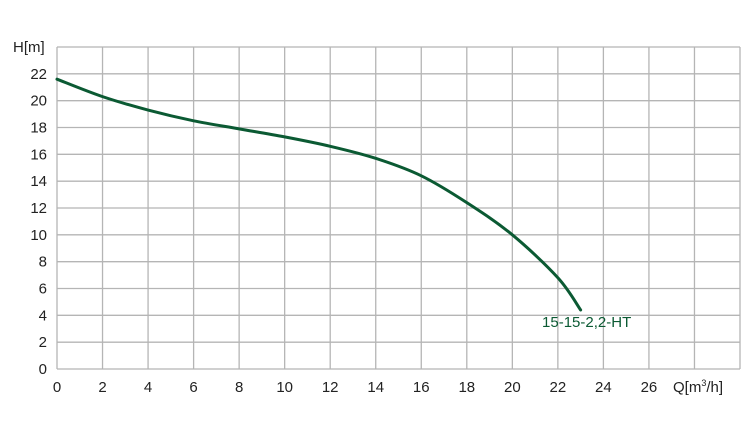 The image size is (749, 427). What do you see at coordinates (38, 222) in the screenshot?
I see `y-tick-labels: 0 2 4 6 8 10 12 14 16 18 20 22` at bounding box center [38, 222].